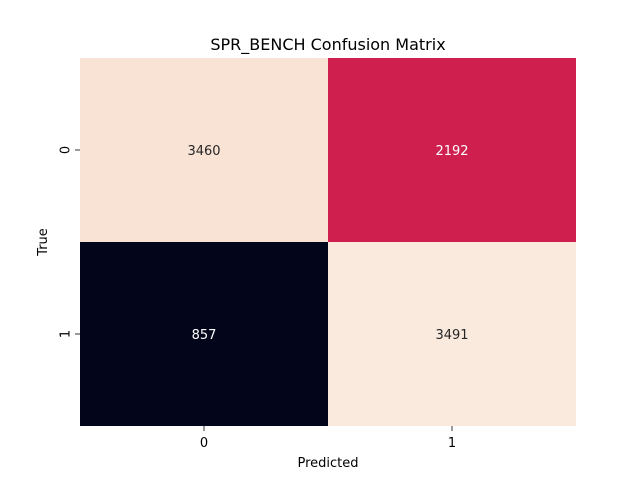  I want to click on y-tick-label-1: 1, so click(66, 334).